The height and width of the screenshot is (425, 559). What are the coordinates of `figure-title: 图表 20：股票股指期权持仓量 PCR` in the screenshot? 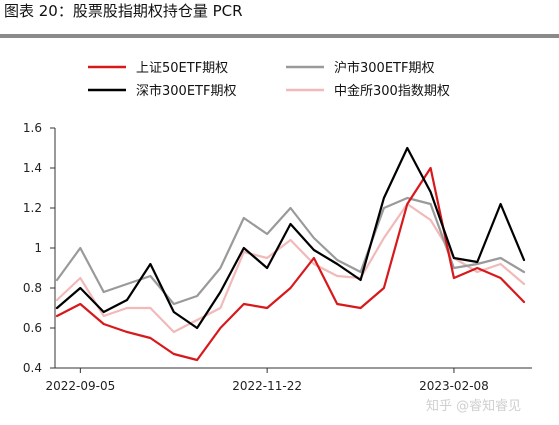 It's located at (123, 11).